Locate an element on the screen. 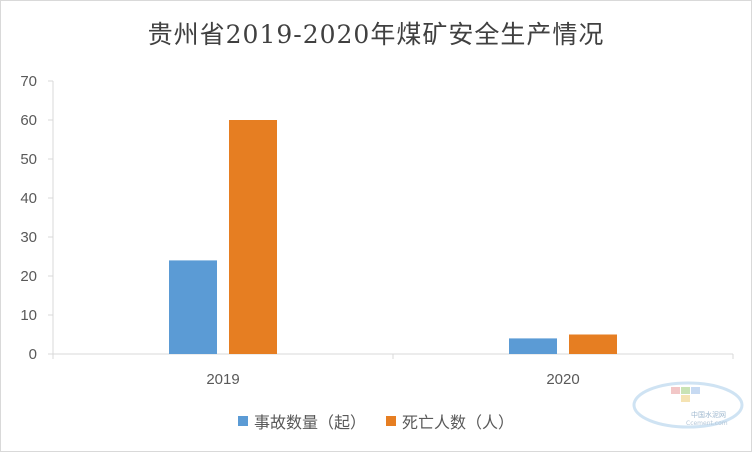 Image resolution: width=752 pixels, height=452 pixels. legend-swatch-deaths is located at coordinates (391, 421).